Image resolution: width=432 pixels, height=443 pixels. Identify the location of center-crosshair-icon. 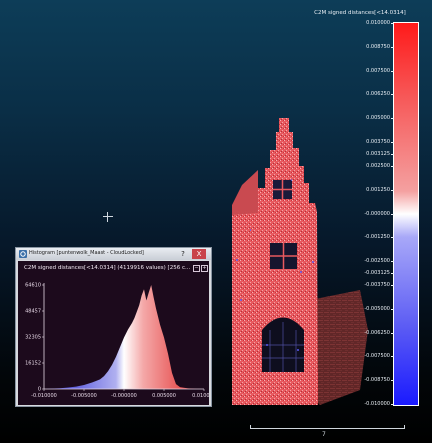
(108, 217).